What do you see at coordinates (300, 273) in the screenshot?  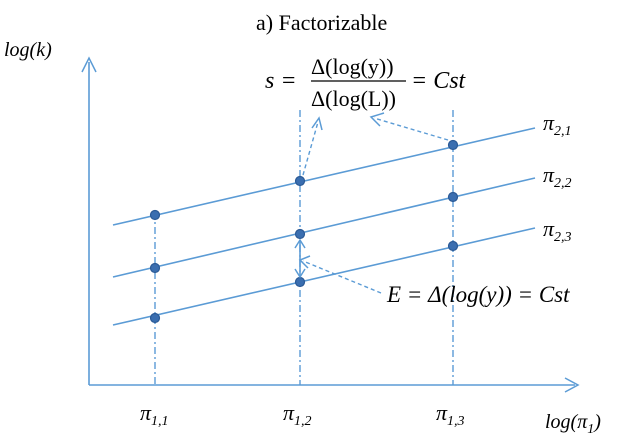 I see `gap-arrowhead-bottom` at bounding box center [300, 273].